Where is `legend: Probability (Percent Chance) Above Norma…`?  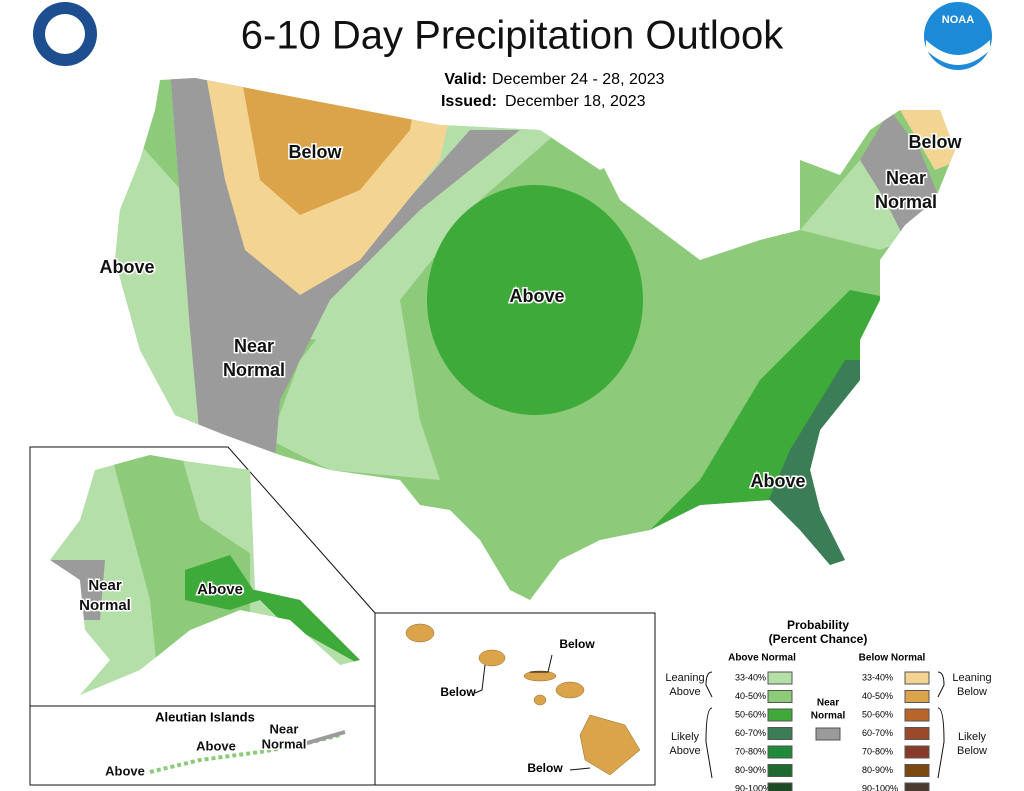
legend: Probability (Percent Chance) Above Norma… is located at coordinates (828, 704).